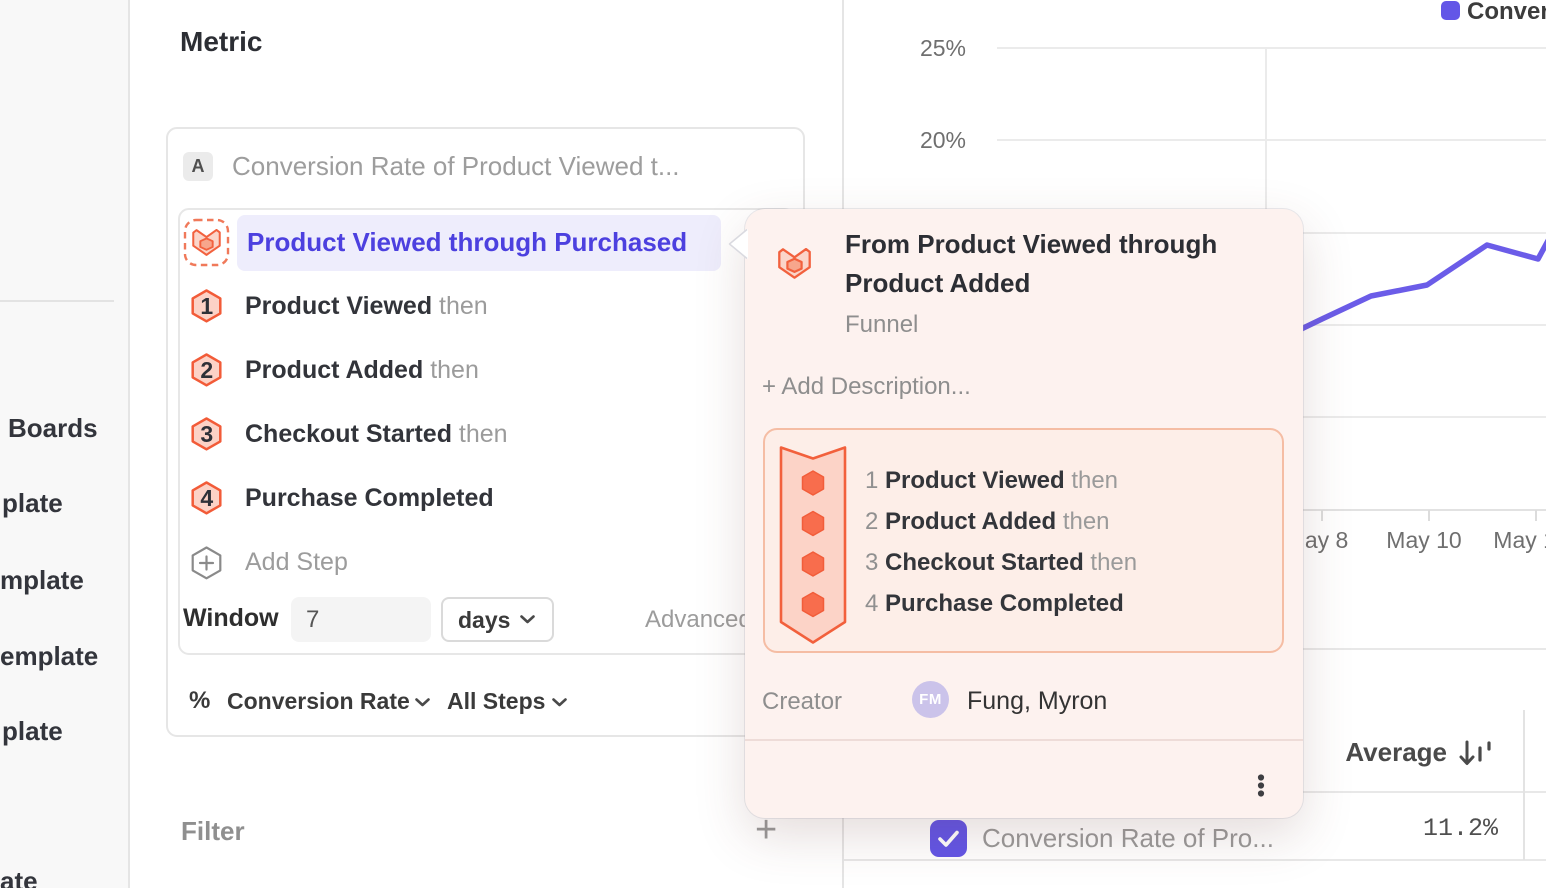  I want to click on svg-text: 1, so click(206, 306).